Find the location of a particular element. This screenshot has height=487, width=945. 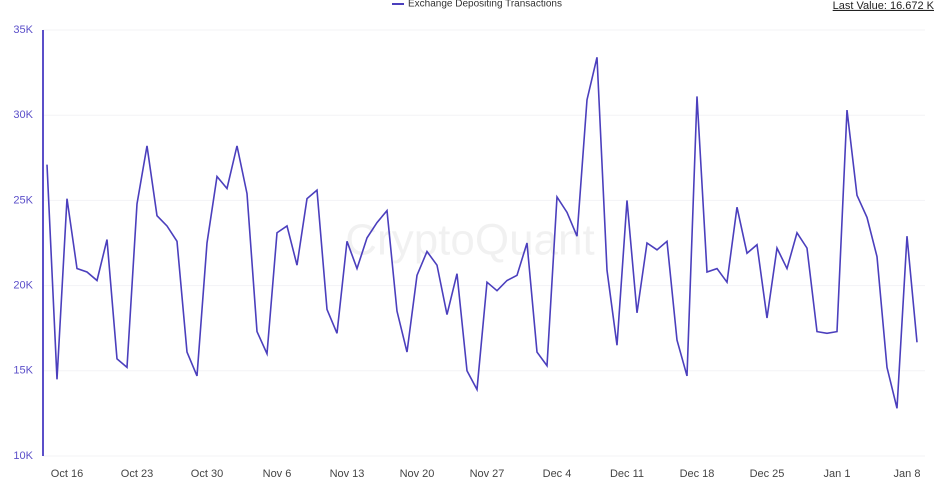

x-tick-label: Dec 25 is located at coordinates (767, 474).